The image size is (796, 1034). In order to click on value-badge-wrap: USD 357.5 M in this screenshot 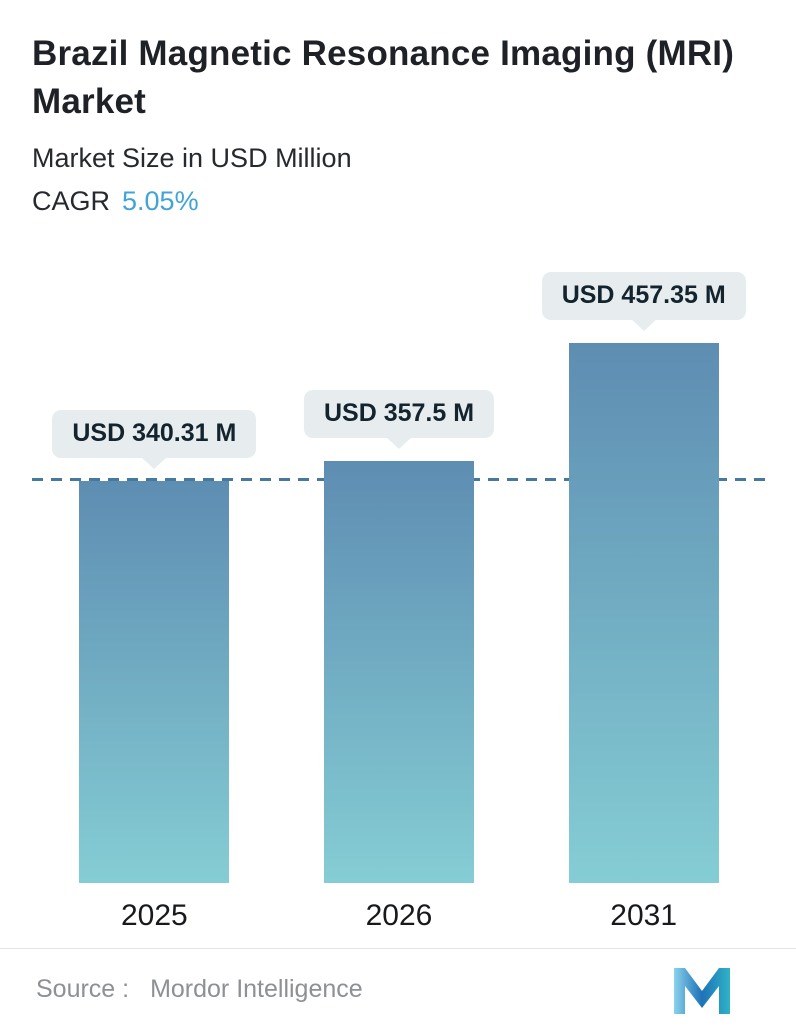, I will do `click(399, 419)`.